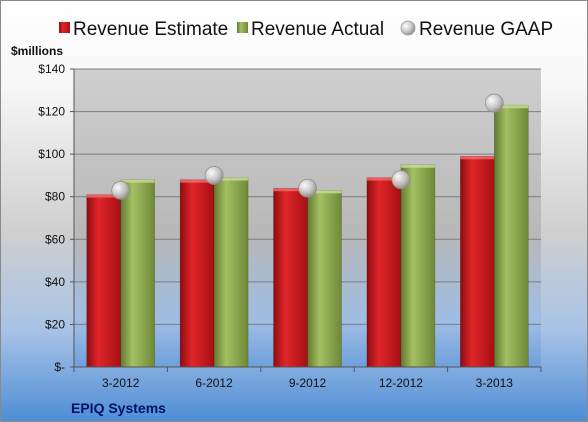  What do you see at coordinates (401, 383) in the screenshot?
I see `x-tick-label: 12-2012` at bounding box center [401, 383].